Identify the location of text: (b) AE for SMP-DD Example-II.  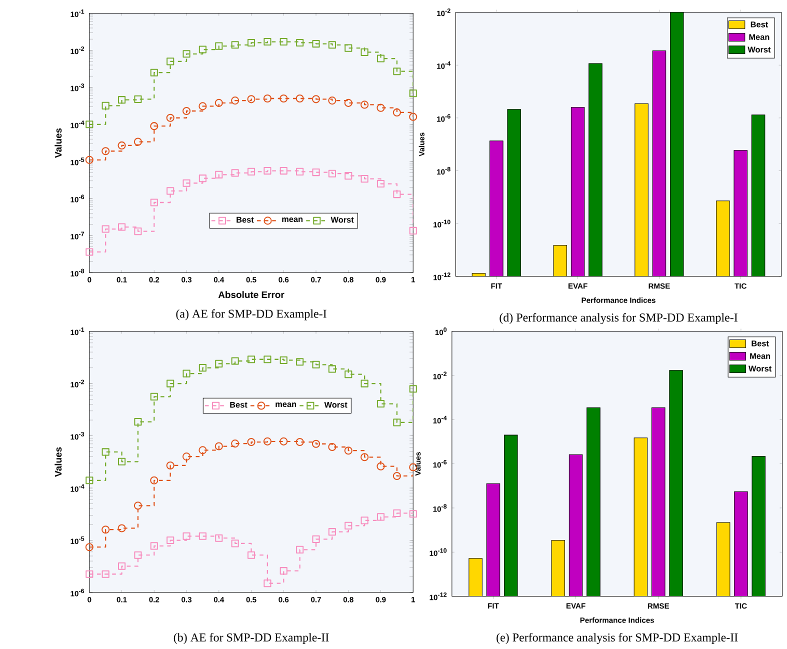
(251, 638).